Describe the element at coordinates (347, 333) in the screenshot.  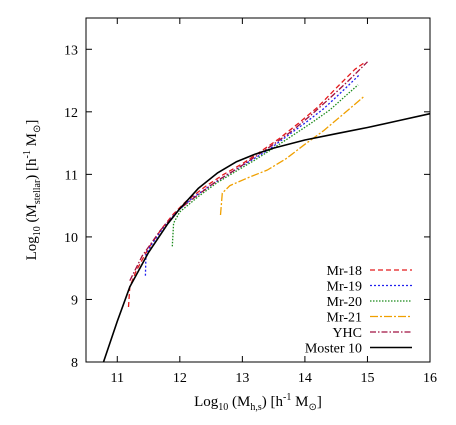
I see `legend-label: YHC` at that location.